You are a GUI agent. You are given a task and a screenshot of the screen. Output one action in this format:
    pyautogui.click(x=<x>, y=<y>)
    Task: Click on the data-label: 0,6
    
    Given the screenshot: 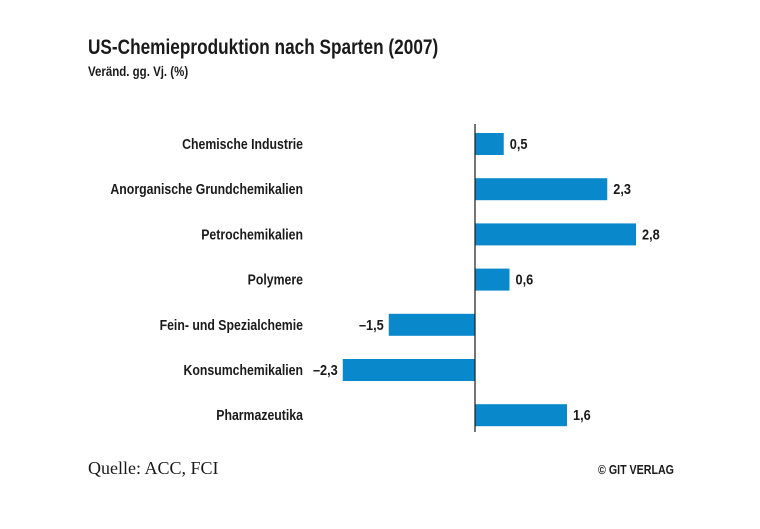 What is the action you would take?
    pyautogui.click(x=525, y=279)
    